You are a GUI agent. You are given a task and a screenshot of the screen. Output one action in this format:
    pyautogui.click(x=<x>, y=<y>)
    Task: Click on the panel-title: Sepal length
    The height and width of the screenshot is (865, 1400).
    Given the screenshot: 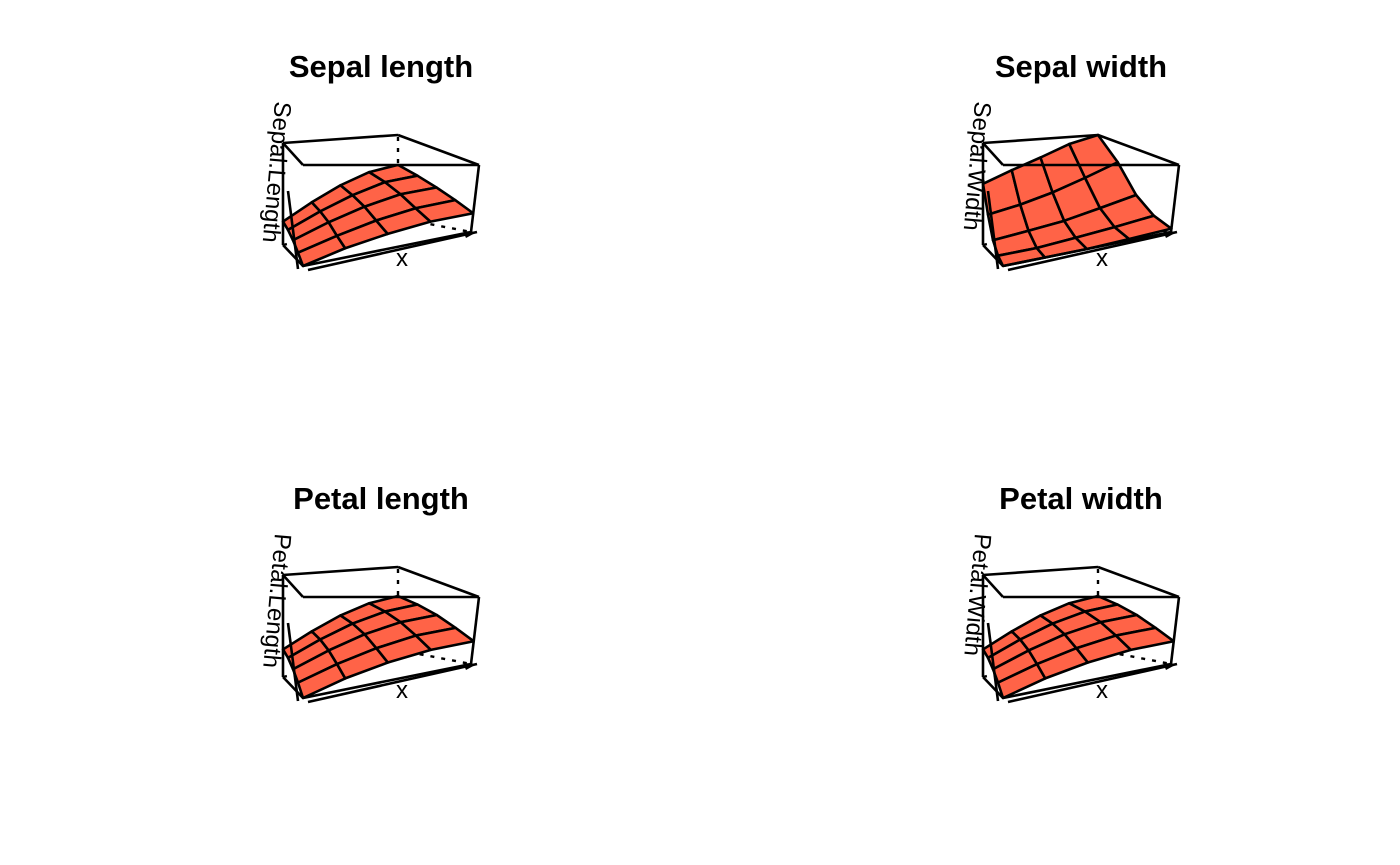 What is the action you would take?
    pyautogui.click(x=381, y=66)
    